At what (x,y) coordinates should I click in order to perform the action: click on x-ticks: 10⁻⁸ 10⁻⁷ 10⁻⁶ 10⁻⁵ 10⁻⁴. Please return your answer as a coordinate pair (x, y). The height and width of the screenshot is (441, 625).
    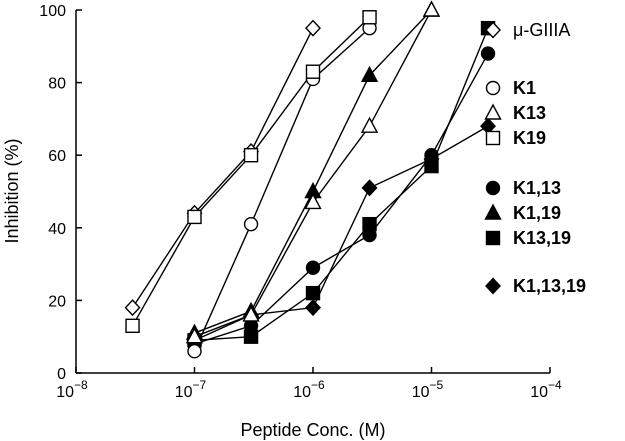
    Looking at the image, I should click on (309, 384).